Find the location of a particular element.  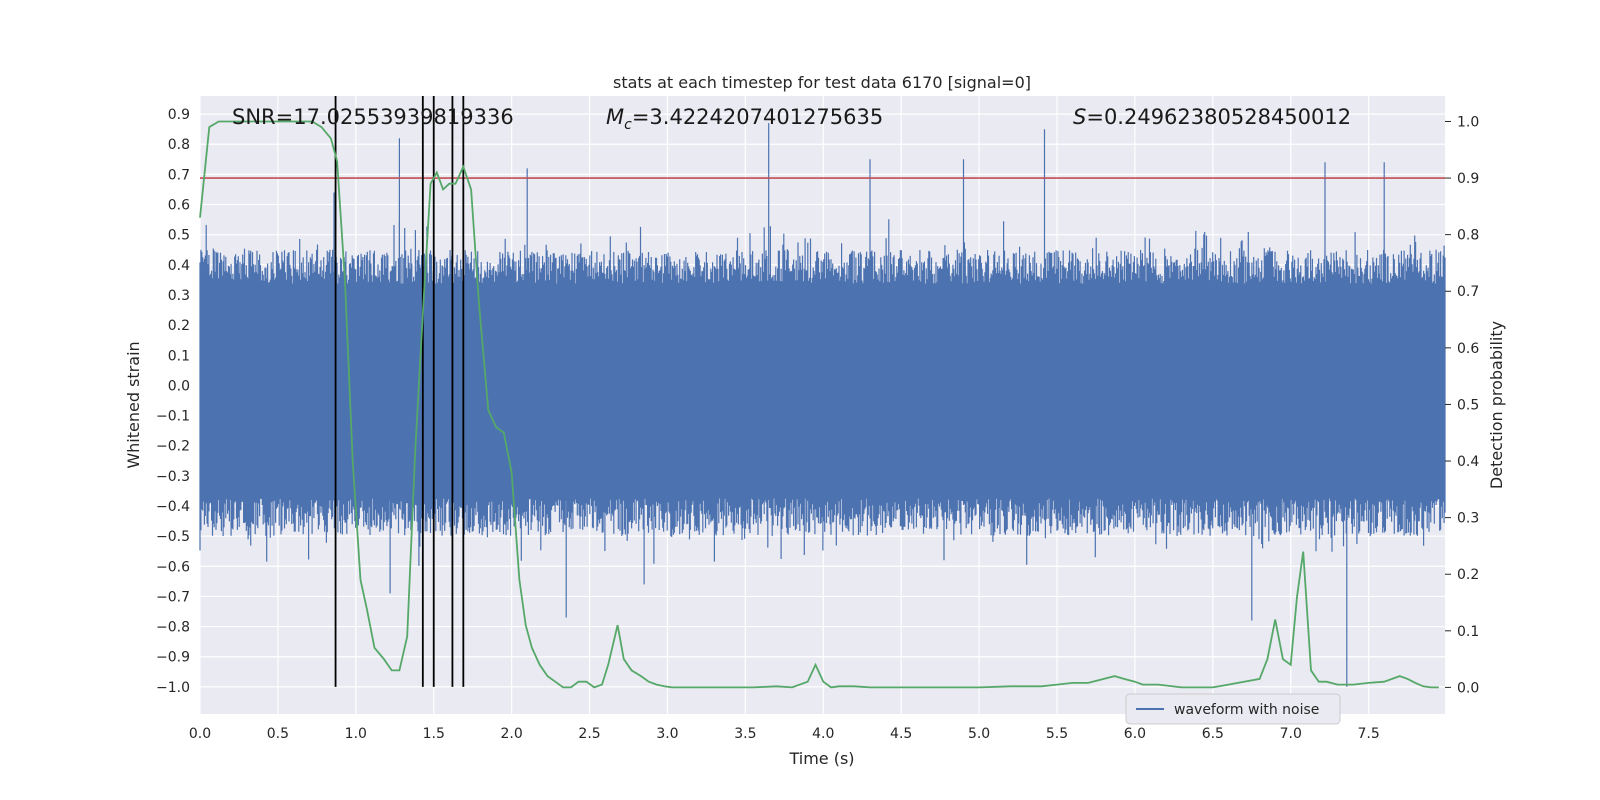

y-tick-label: −0.1 is located at coordinates (173, 417).